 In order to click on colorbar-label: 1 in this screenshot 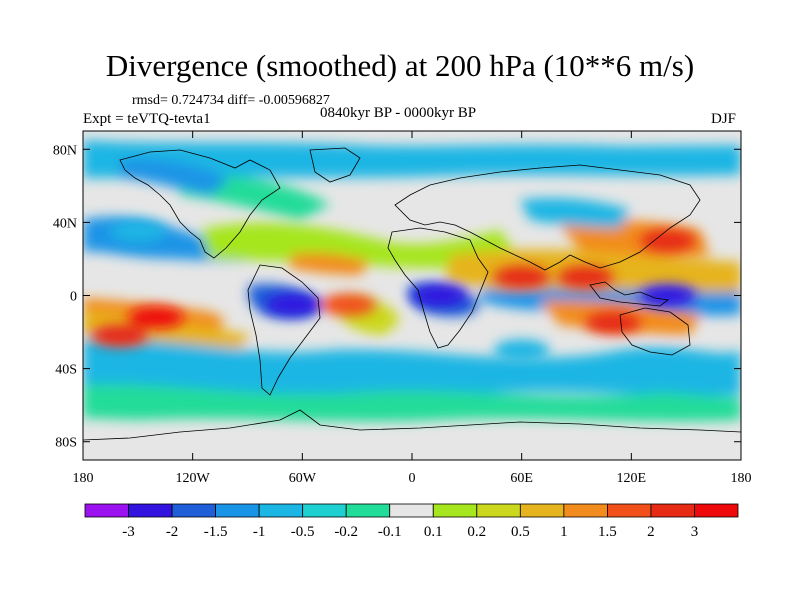, I will do `click(564, 532)`.